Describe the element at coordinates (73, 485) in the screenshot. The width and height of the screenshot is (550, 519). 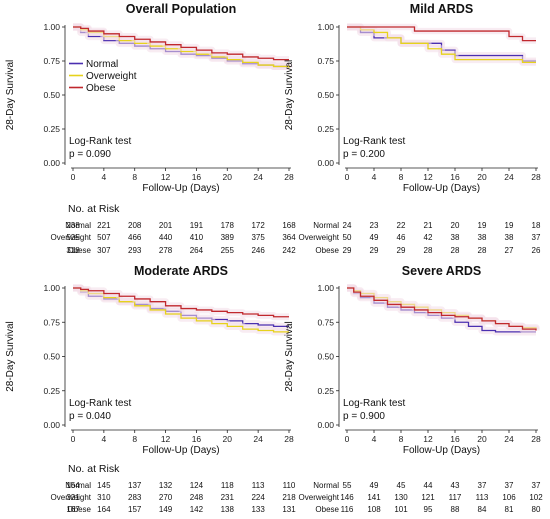
I see `risk-cell: 154` at that location.